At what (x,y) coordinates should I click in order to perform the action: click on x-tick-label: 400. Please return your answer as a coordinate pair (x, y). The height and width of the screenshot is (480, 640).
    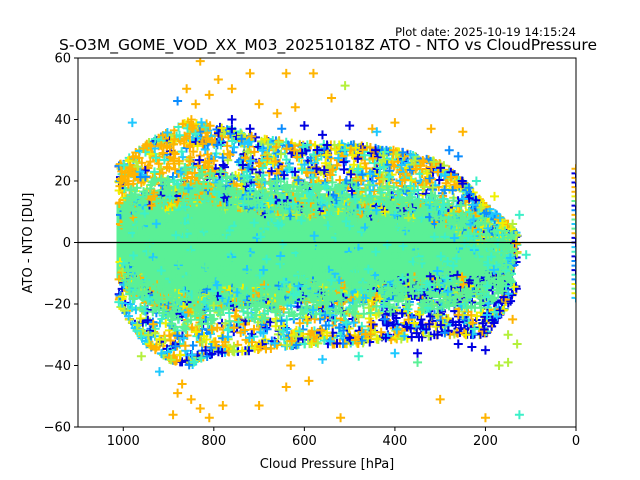
    Looking at the image, I should click on (394, 441).